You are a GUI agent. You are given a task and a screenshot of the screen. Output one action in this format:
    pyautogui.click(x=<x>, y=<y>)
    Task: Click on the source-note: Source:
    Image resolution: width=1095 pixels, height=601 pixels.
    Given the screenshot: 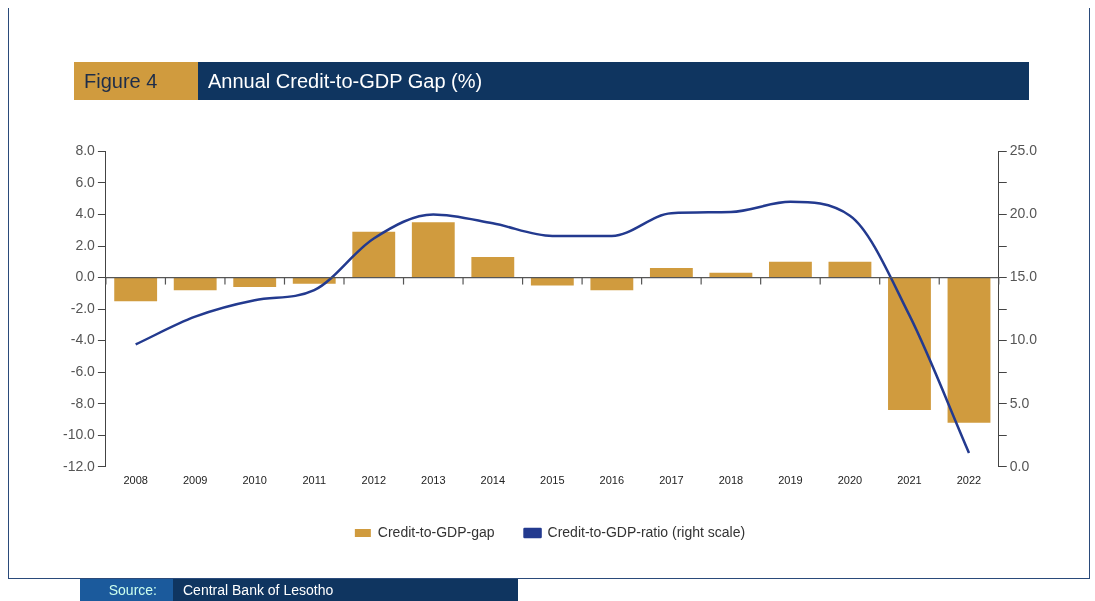 What is the action you would take?
    pyautogui.click(x=126, y=590)
    